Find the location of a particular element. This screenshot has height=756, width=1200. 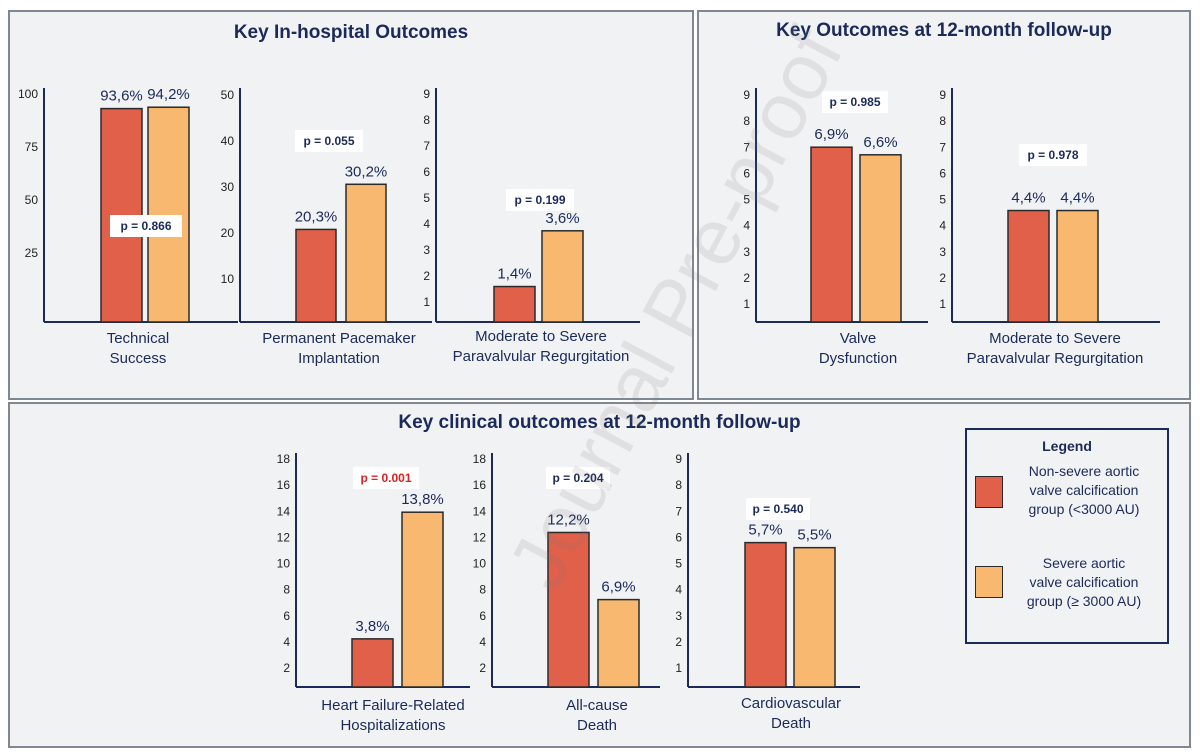

legend-label-nonsevere-line2: valve calcification is located at coordinates (1084, 490).